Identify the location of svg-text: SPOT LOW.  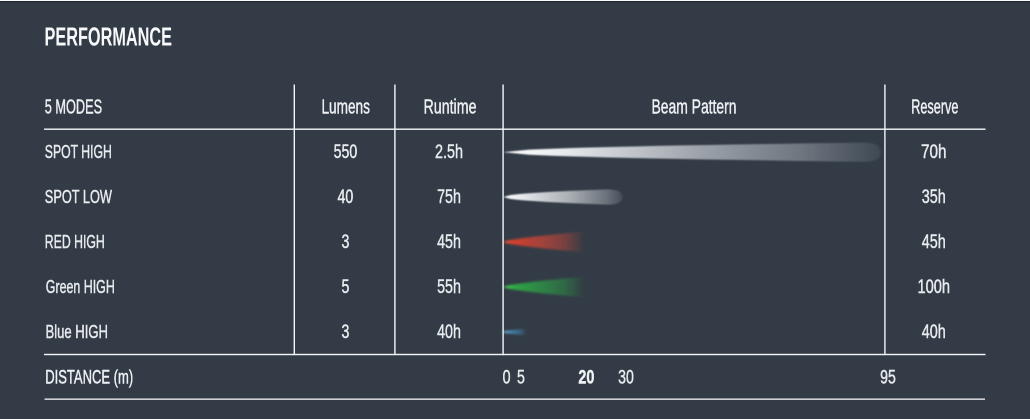
(79, 196).